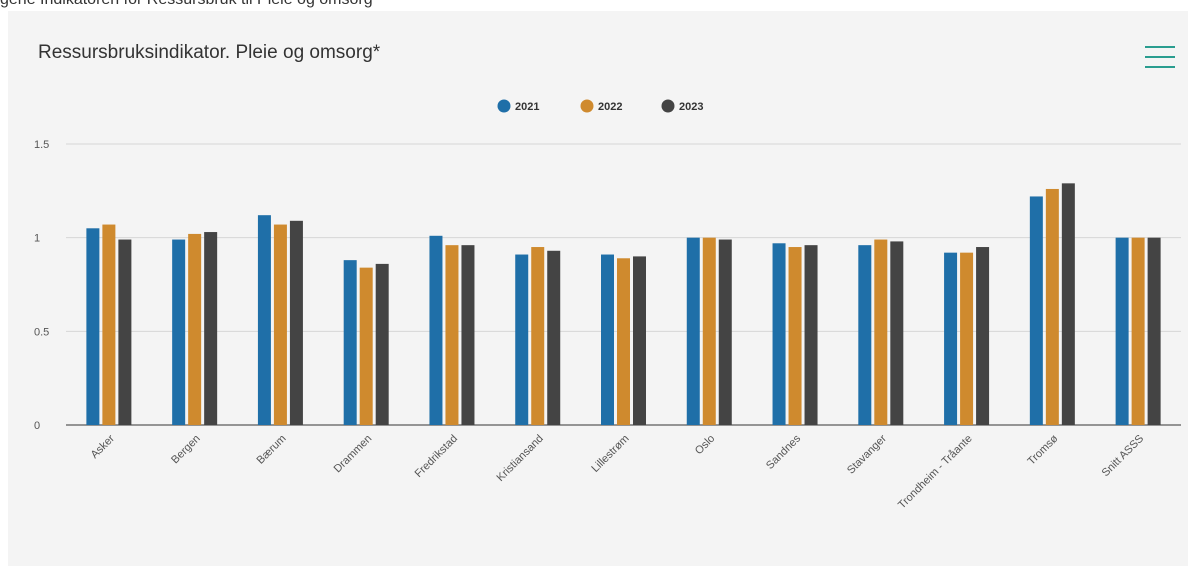 This screenshot has width=1195, height=566. What do you see at coordinates (41, 332) in the screenshot?
I see `y-tick-label: 0.5` at bounding box center [41, 332].